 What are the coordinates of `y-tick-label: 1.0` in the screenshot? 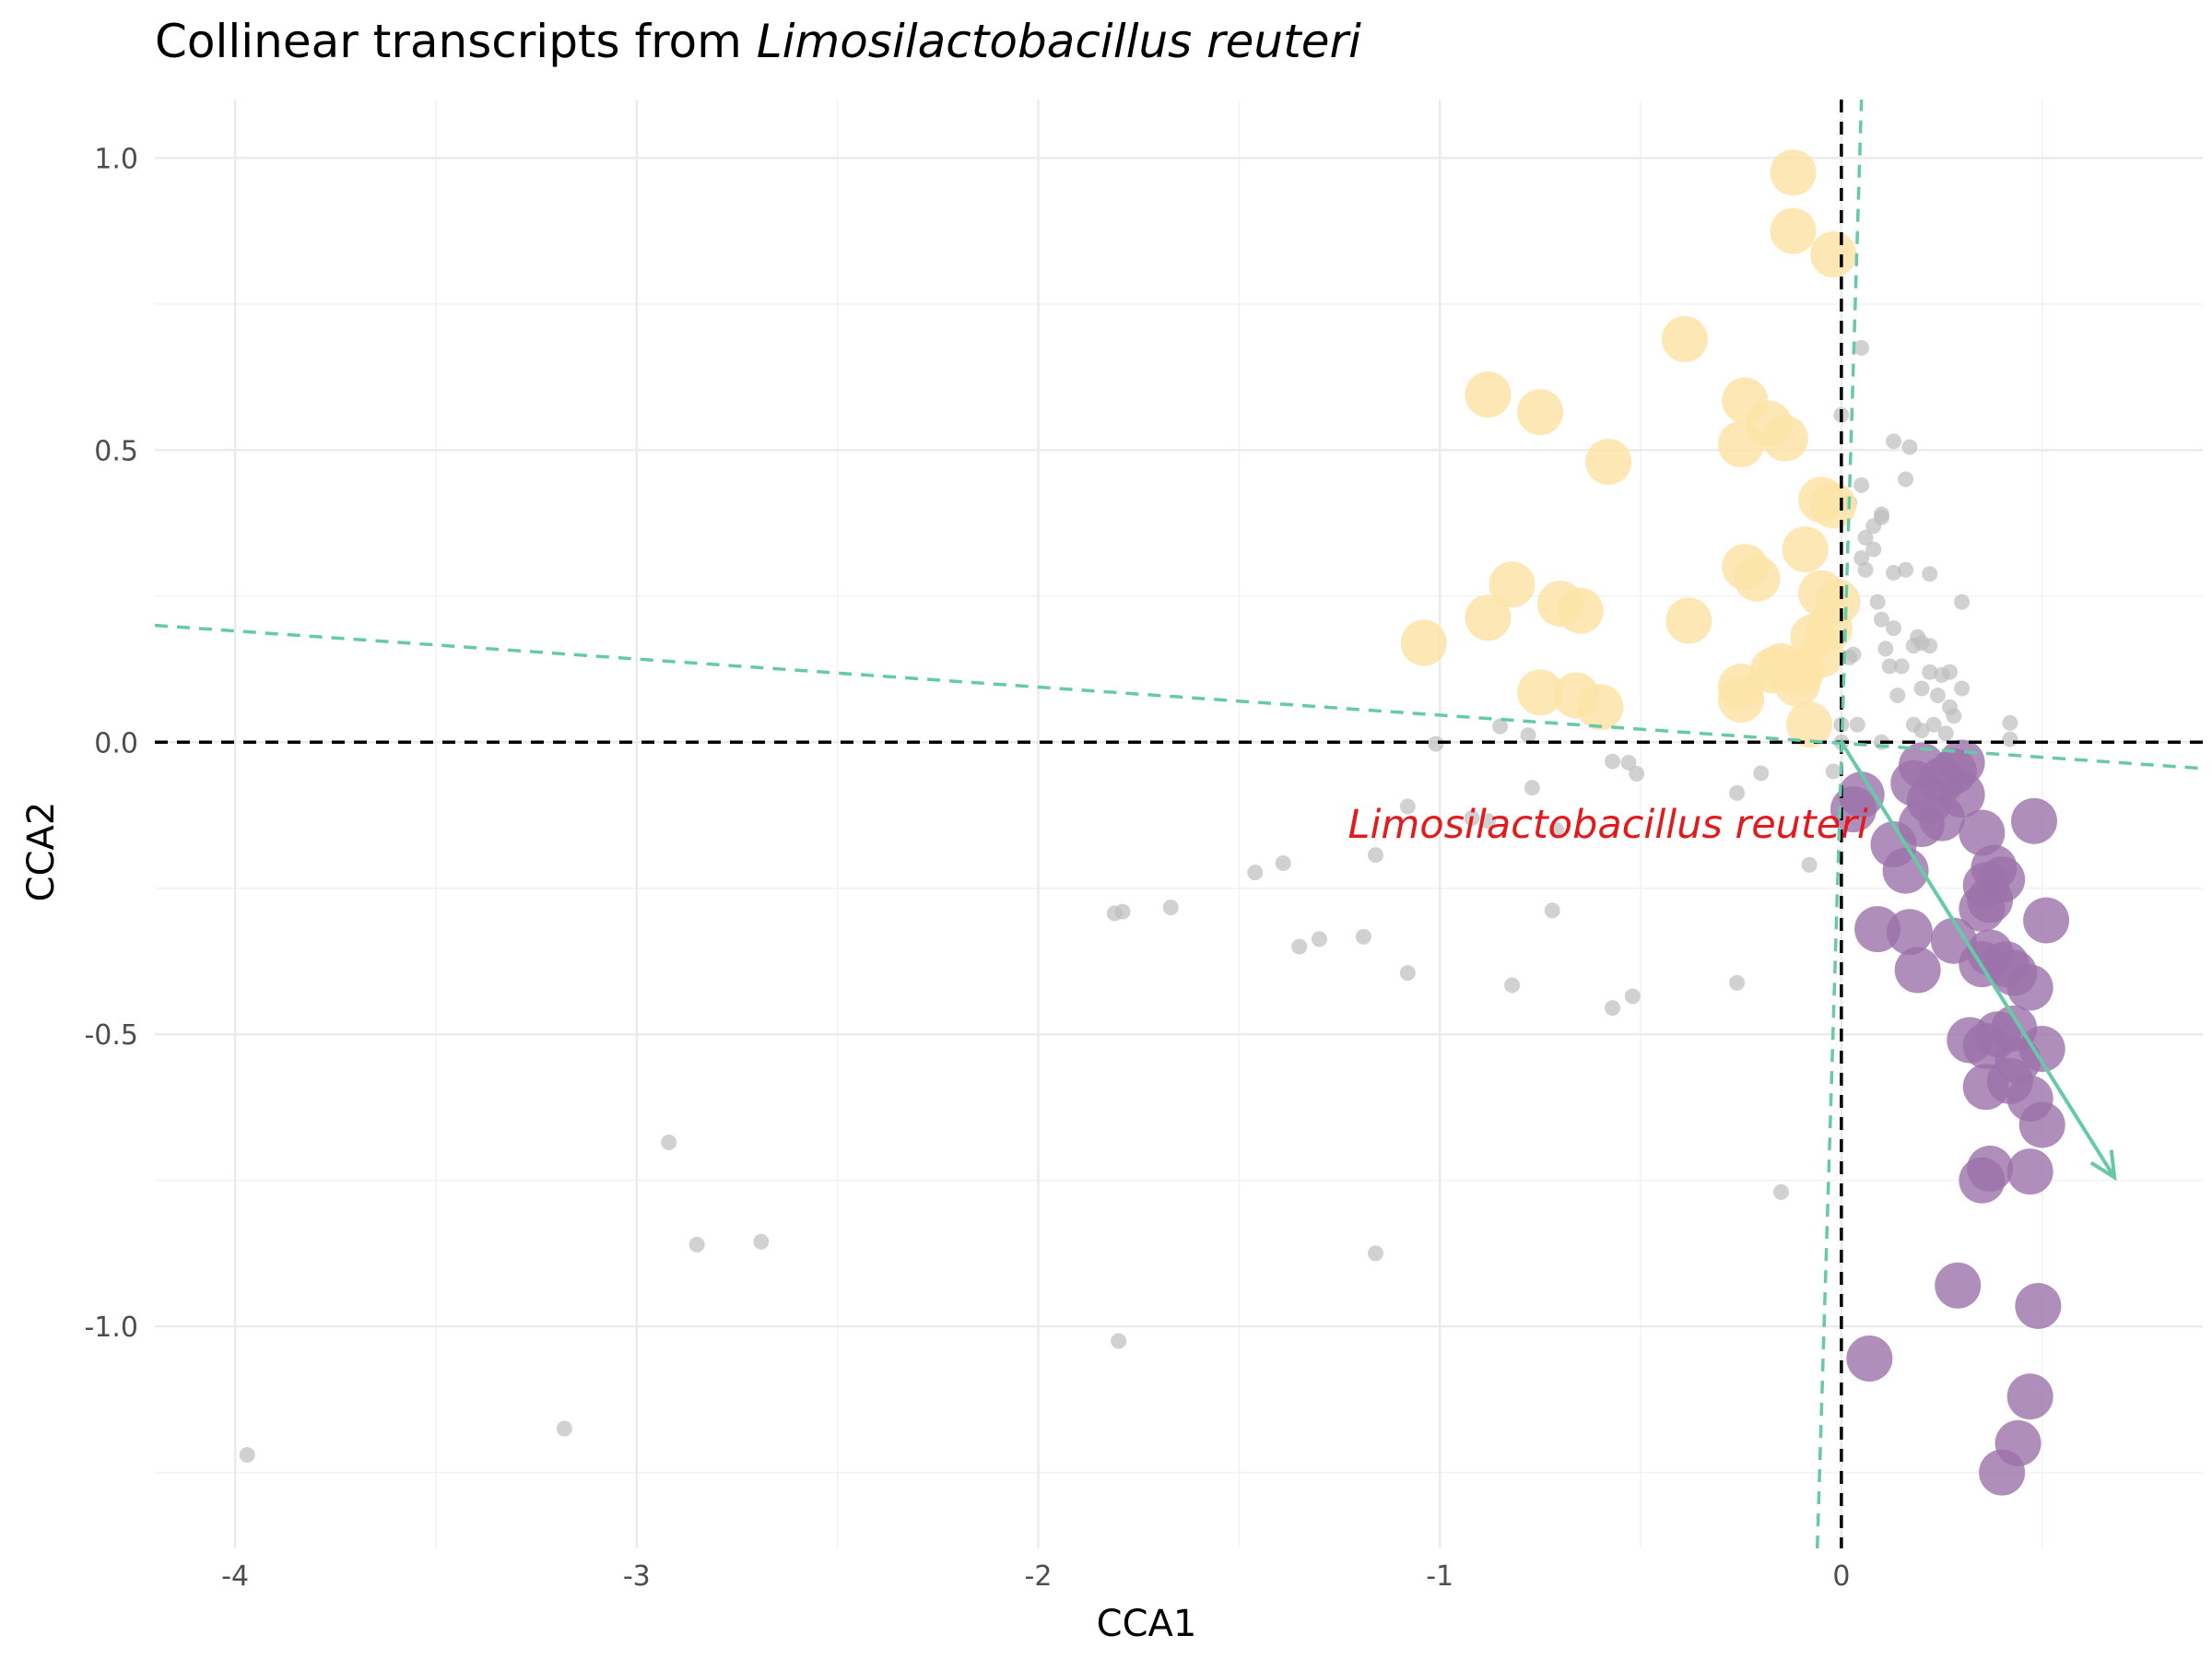 It's located at (116, 159).